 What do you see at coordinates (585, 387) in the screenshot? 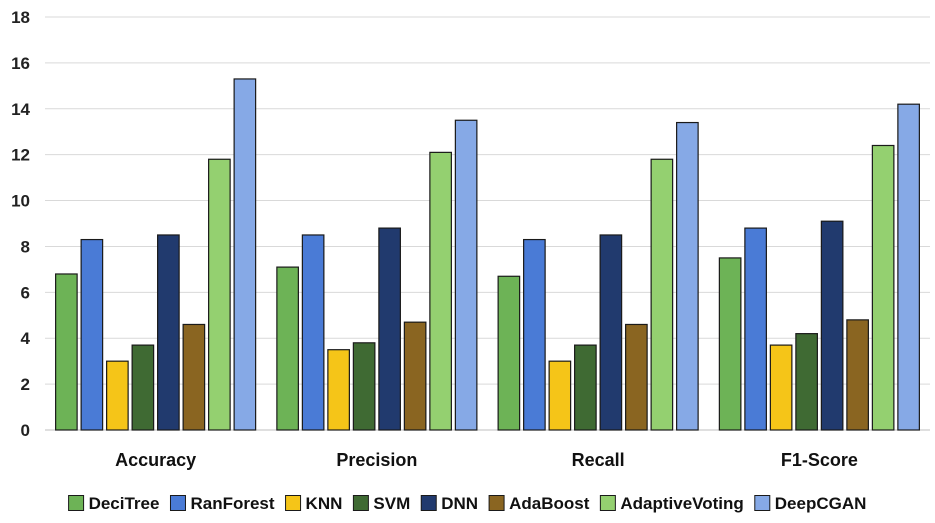
I see `bar-svm-recall` at bounding box center [585, 387].